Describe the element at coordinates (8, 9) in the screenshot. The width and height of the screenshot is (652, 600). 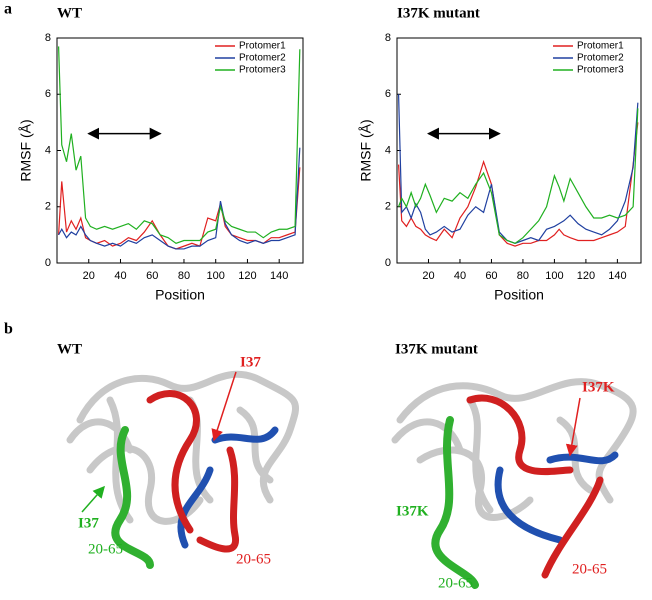
I see `panel-label: a` at that location.